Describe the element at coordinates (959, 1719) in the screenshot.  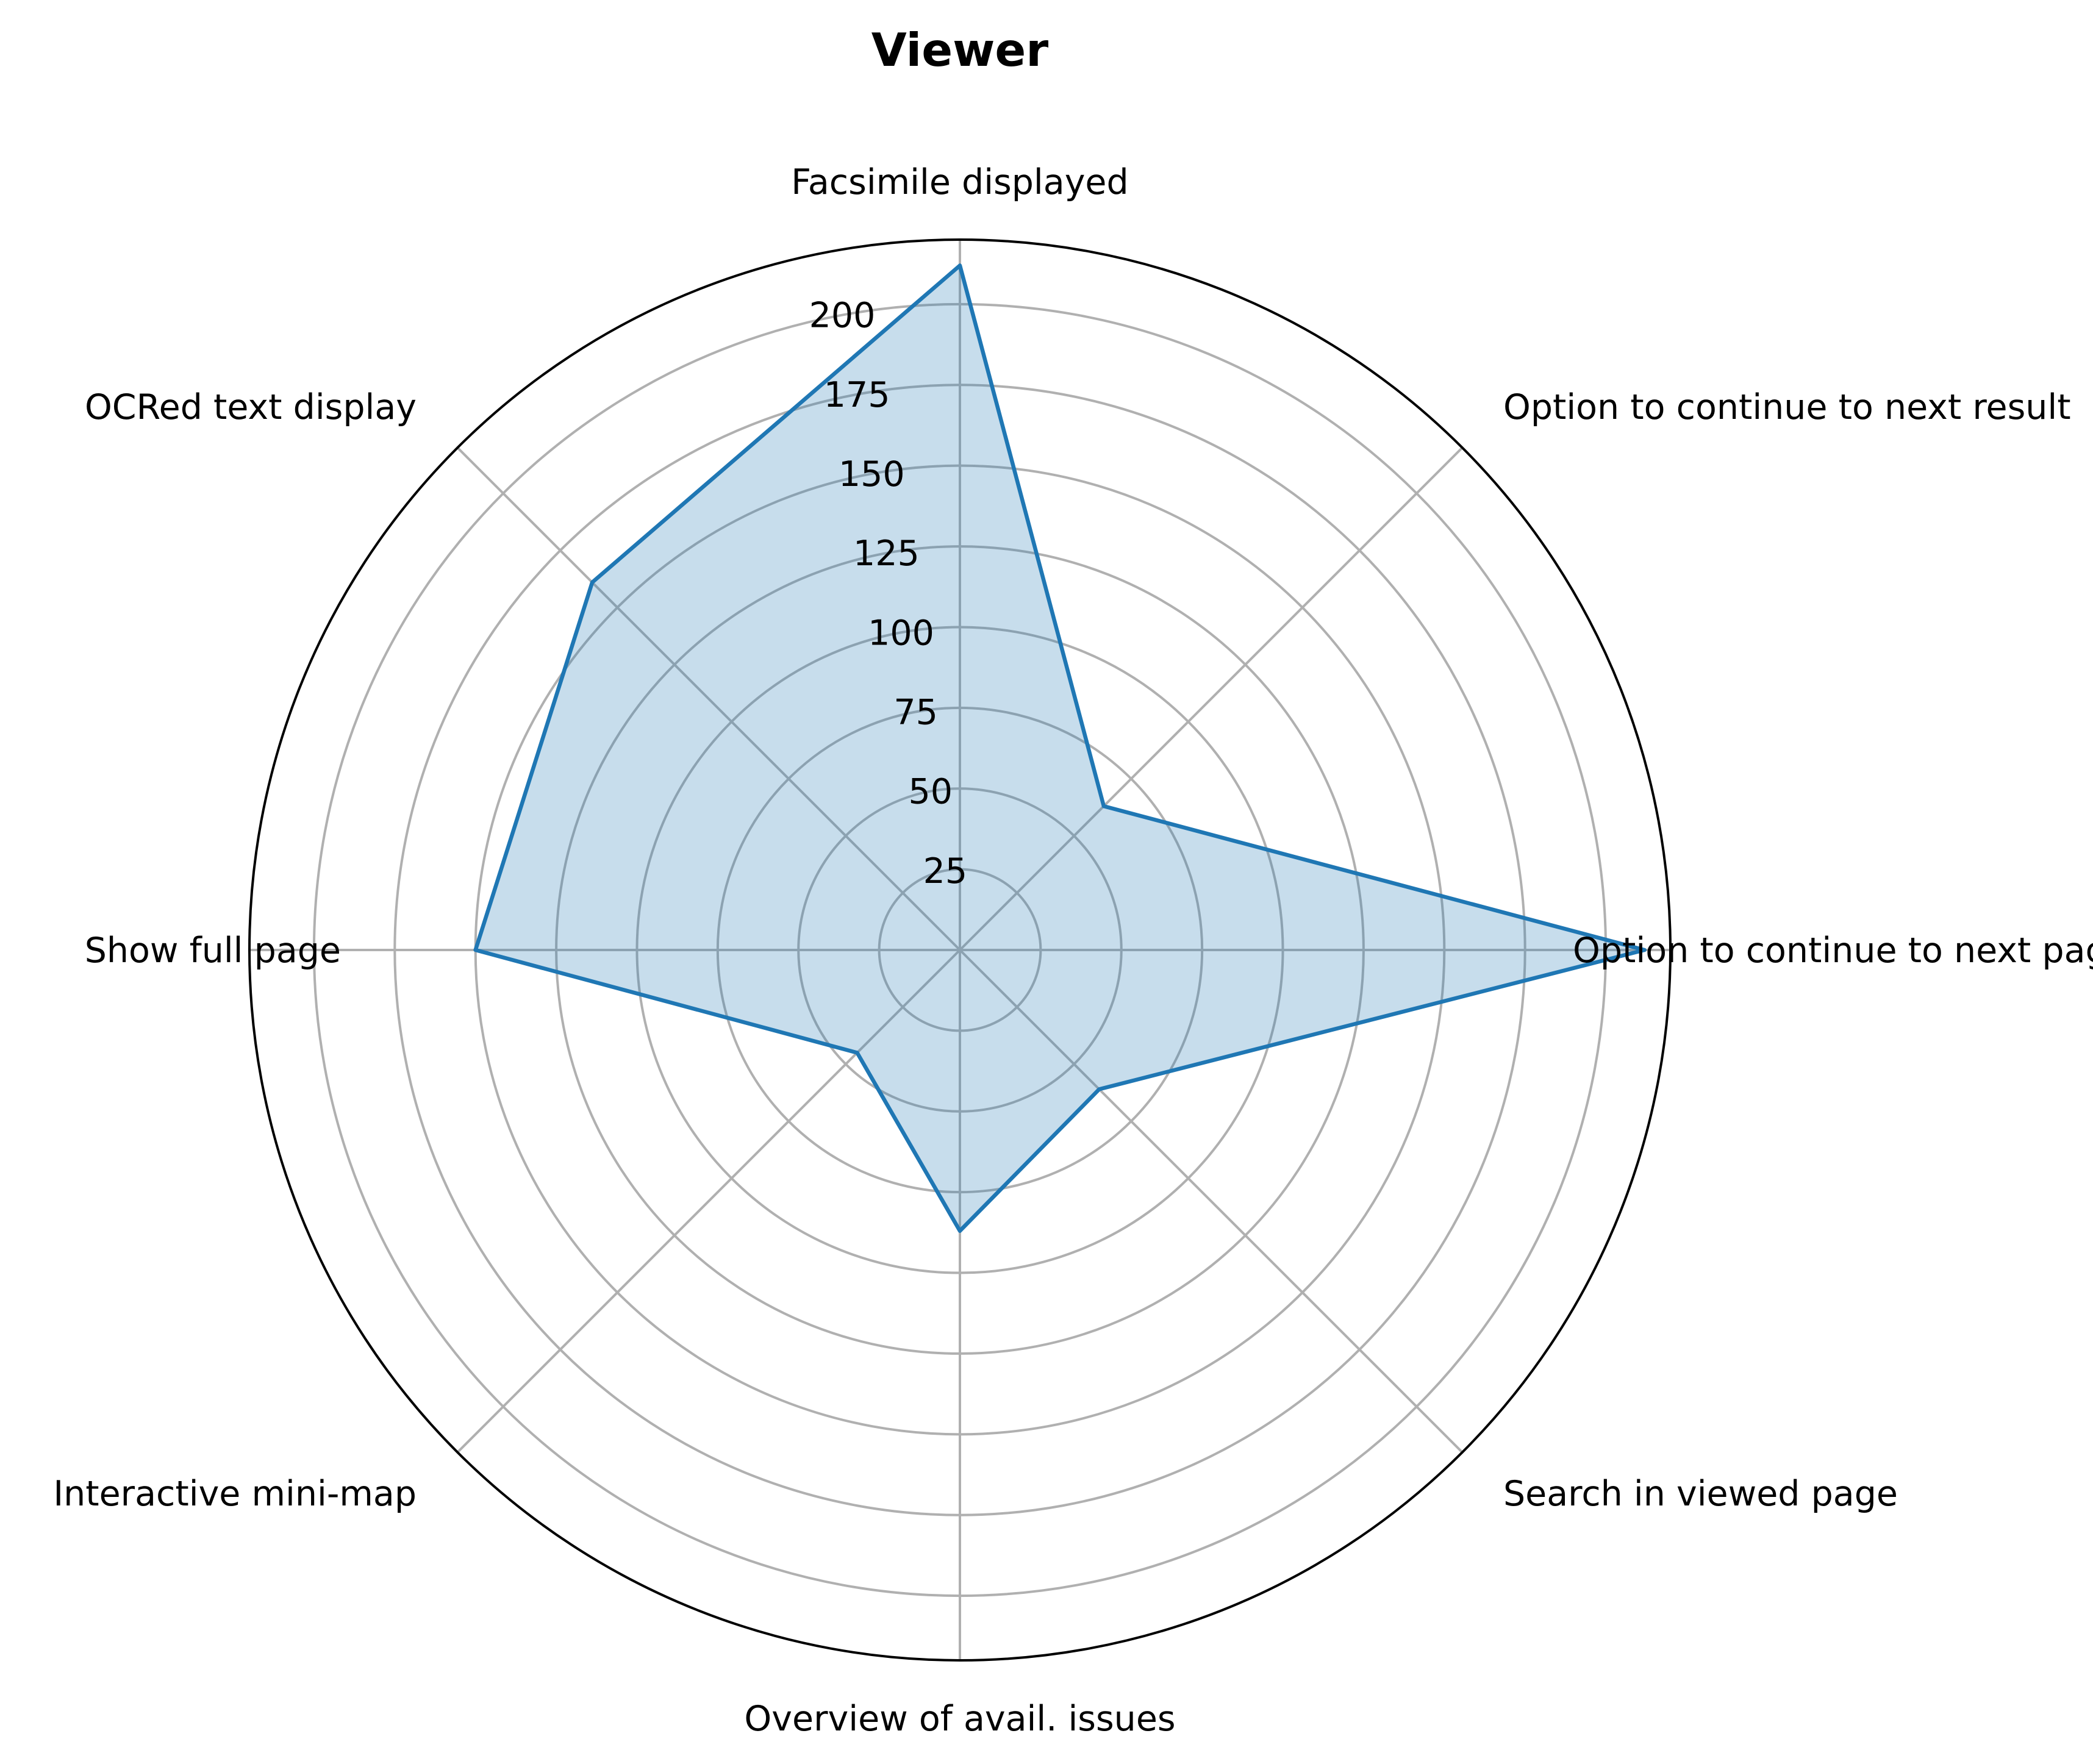
I see `category-label: Overview of avail. issues` at that location.